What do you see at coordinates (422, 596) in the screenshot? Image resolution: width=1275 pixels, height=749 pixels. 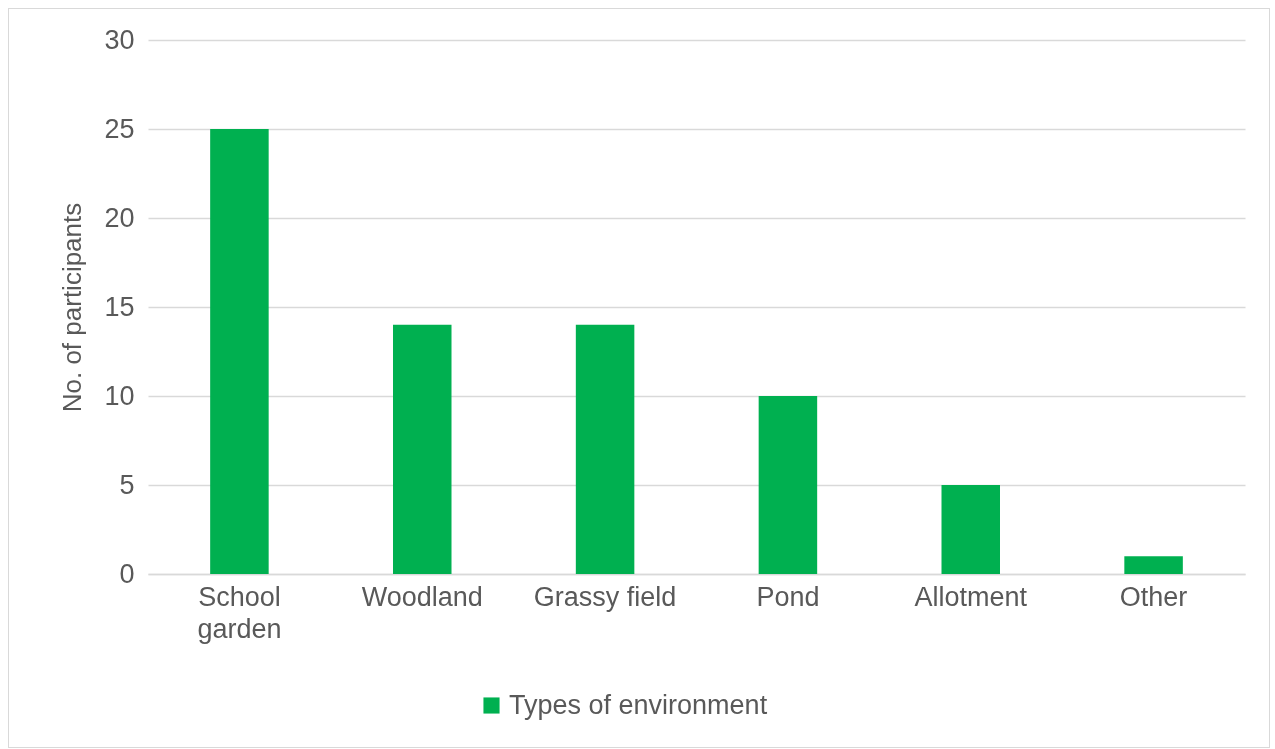 I see `x-tick-label: Woodland` at bounding box center [422, 596].